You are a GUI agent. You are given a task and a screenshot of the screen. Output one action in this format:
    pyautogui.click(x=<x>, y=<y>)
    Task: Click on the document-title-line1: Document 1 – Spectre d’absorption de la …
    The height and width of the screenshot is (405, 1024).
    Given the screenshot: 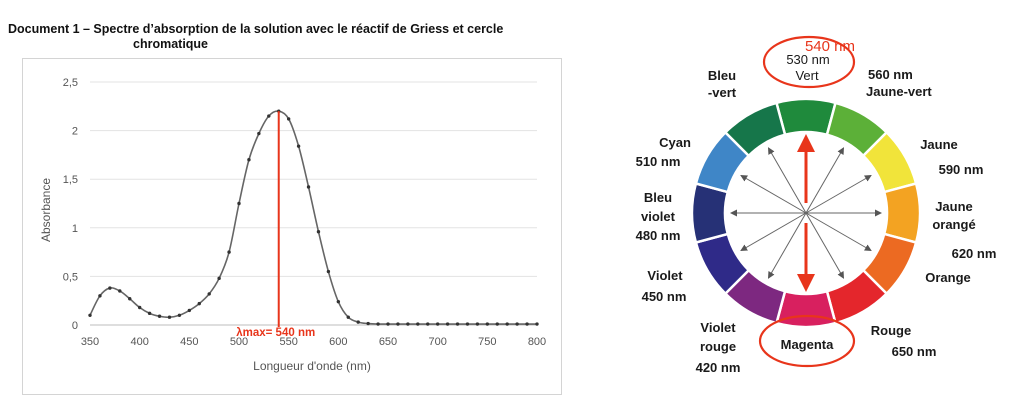 What is the action you would take?
    pyautogui.click(x=256, y=29)
    